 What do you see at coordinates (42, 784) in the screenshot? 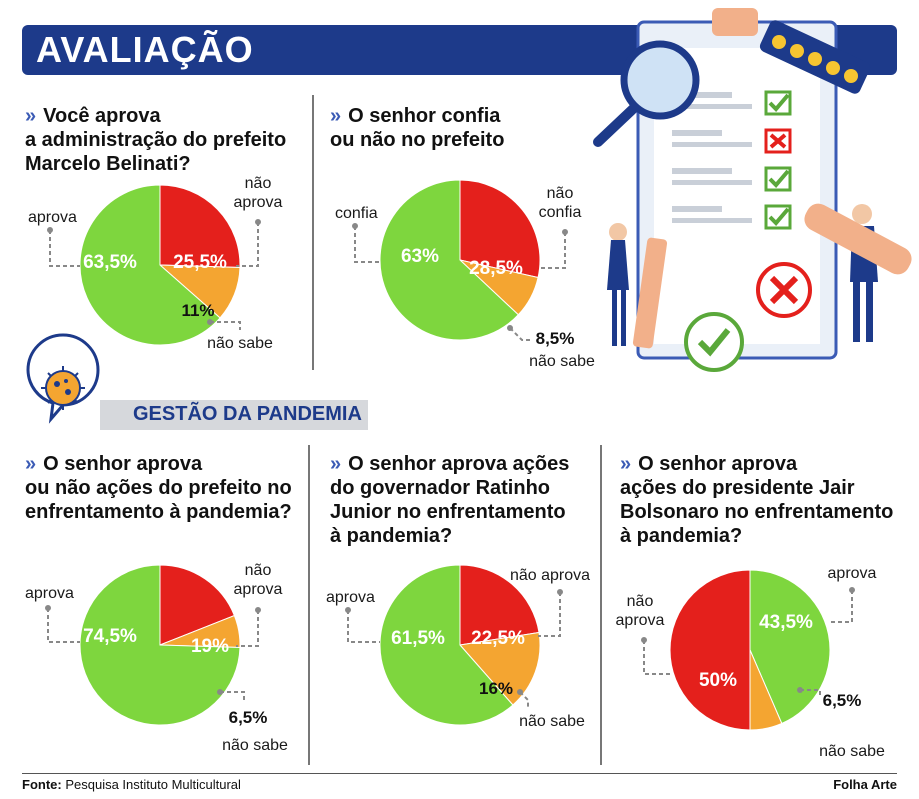
I see `source-label: Fonte:` at bounding box center [42, 784].